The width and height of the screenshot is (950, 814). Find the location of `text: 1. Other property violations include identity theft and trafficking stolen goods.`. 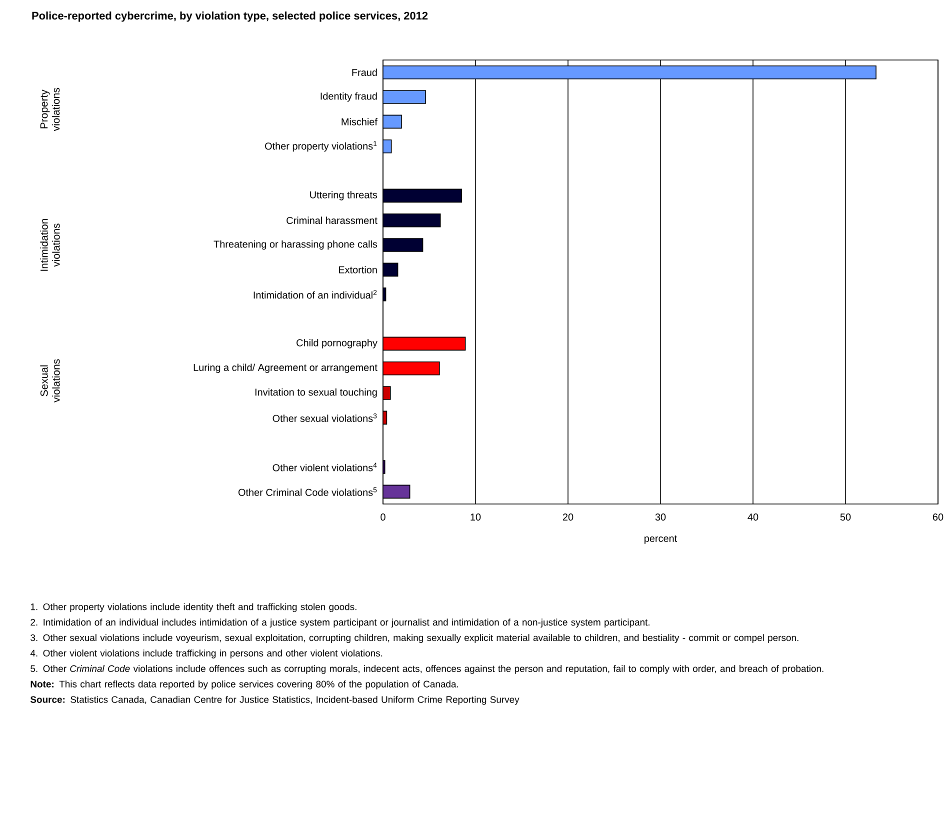

text: 1. Other property violations include identity theft and trafficking stolen goods. is located at coordinates (193, 607).